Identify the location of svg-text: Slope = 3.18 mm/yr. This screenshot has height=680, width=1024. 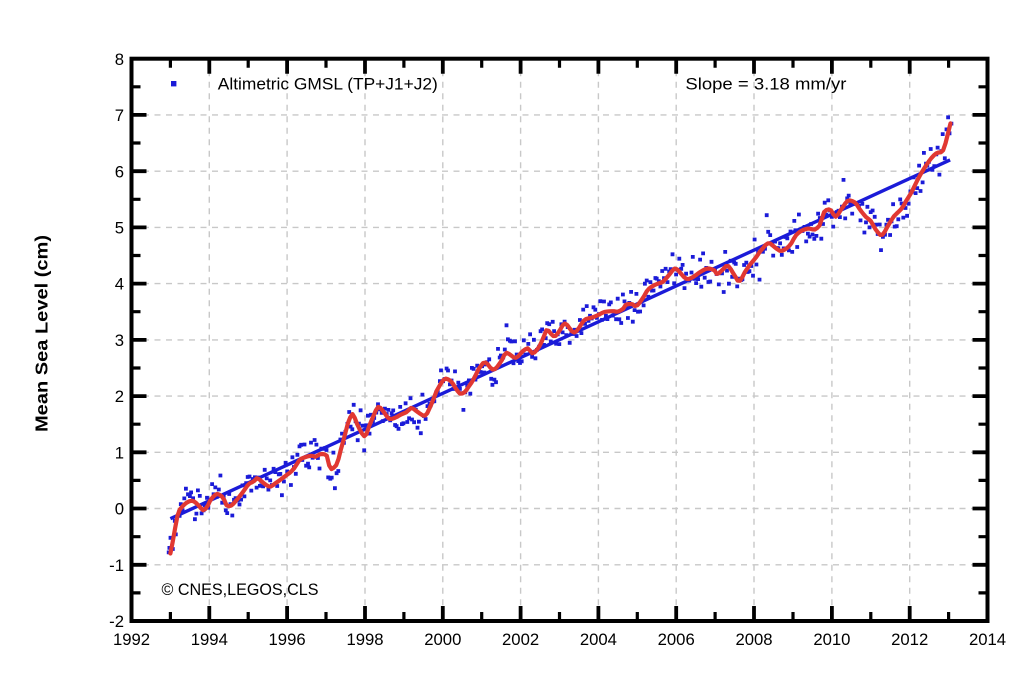
(765, 84).